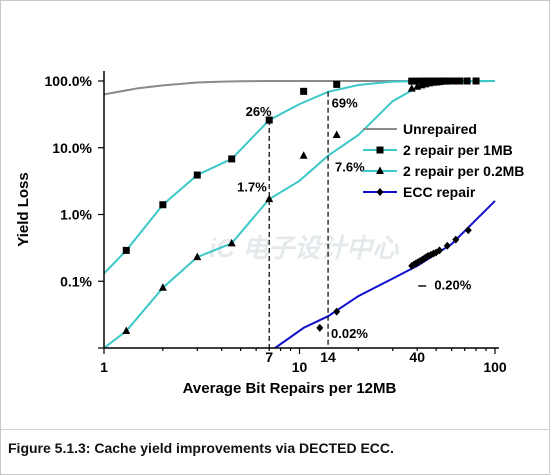  I want to click on y-tick-label: 0.1%, so click(76, 281).